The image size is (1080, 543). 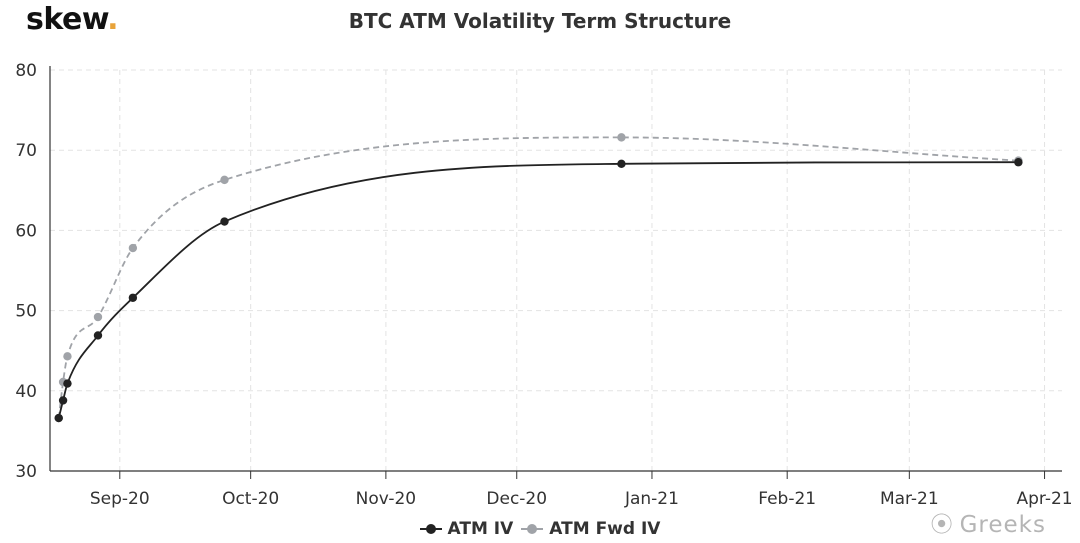 I want to click on y-tick-label: 80, so click(x=26, y=71).